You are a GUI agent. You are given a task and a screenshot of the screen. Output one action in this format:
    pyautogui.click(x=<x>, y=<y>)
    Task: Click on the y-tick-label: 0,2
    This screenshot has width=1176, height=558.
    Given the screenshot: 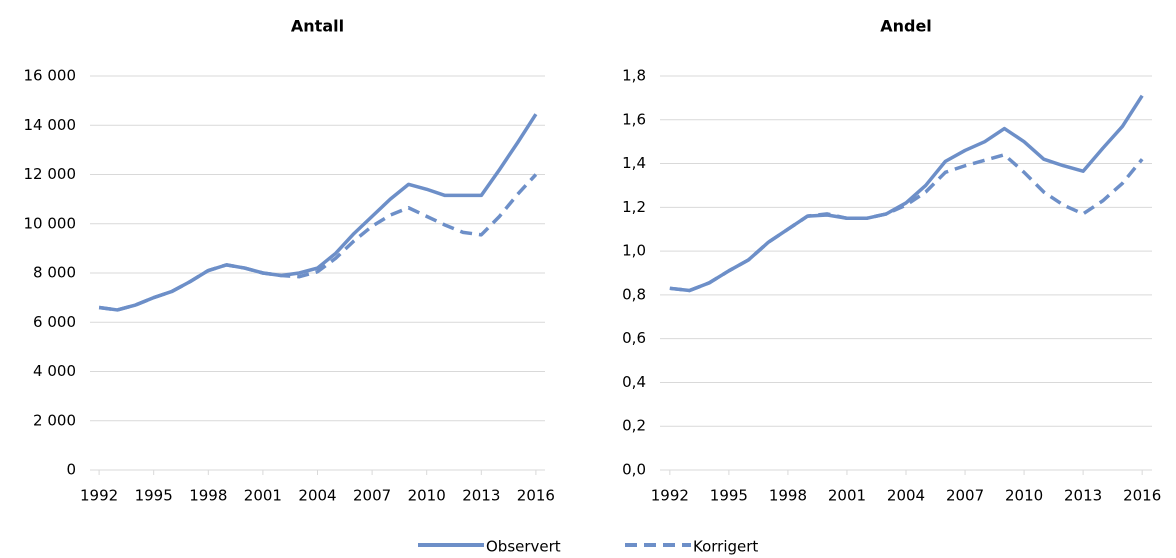 What is the action you would take?
    pyautogui.click(x=634, y=426)
    